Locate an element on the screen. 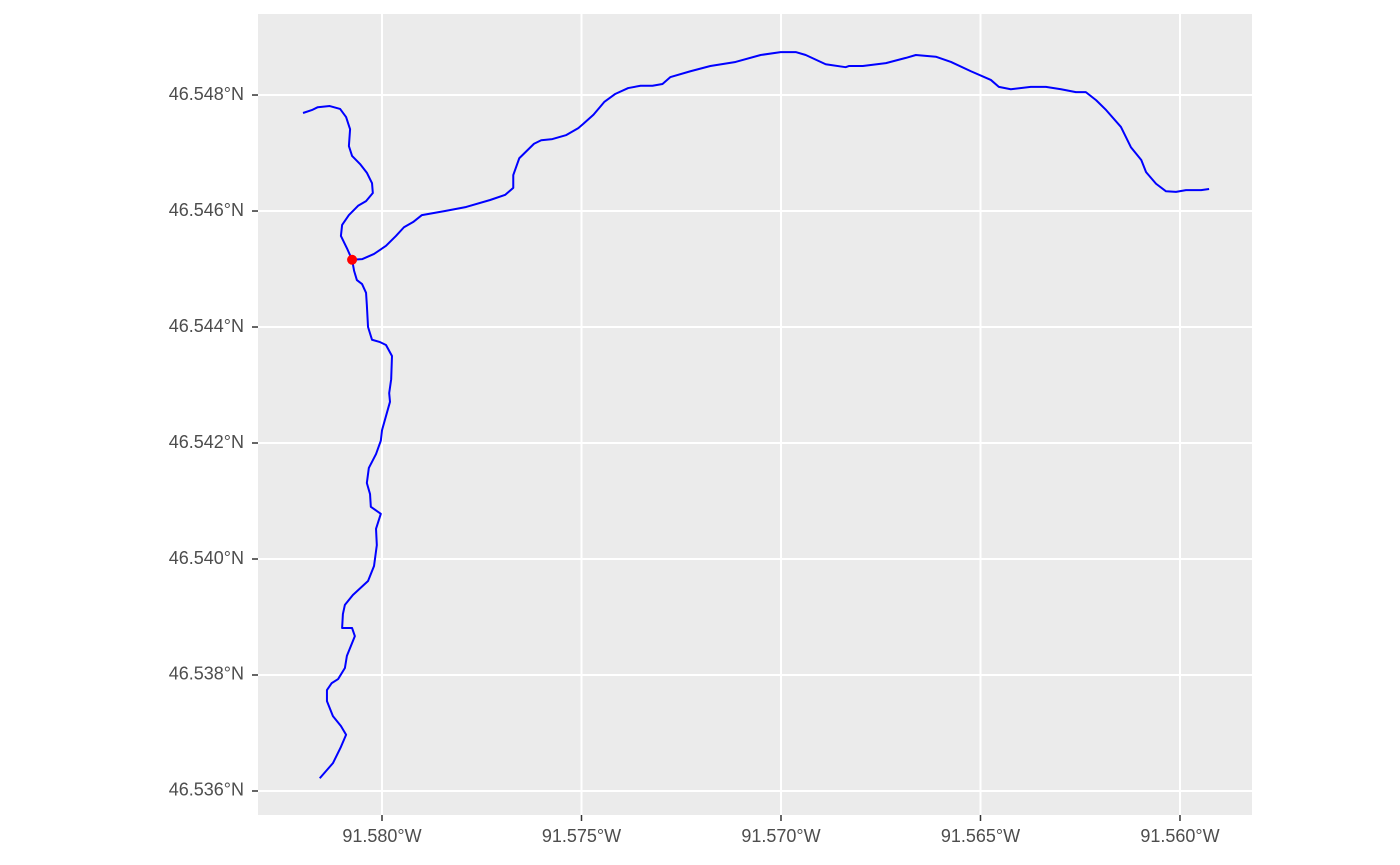 This screenshot has width=1400, height=865. y-tick-label: 46.544°N is located at coordinates (206, 326).